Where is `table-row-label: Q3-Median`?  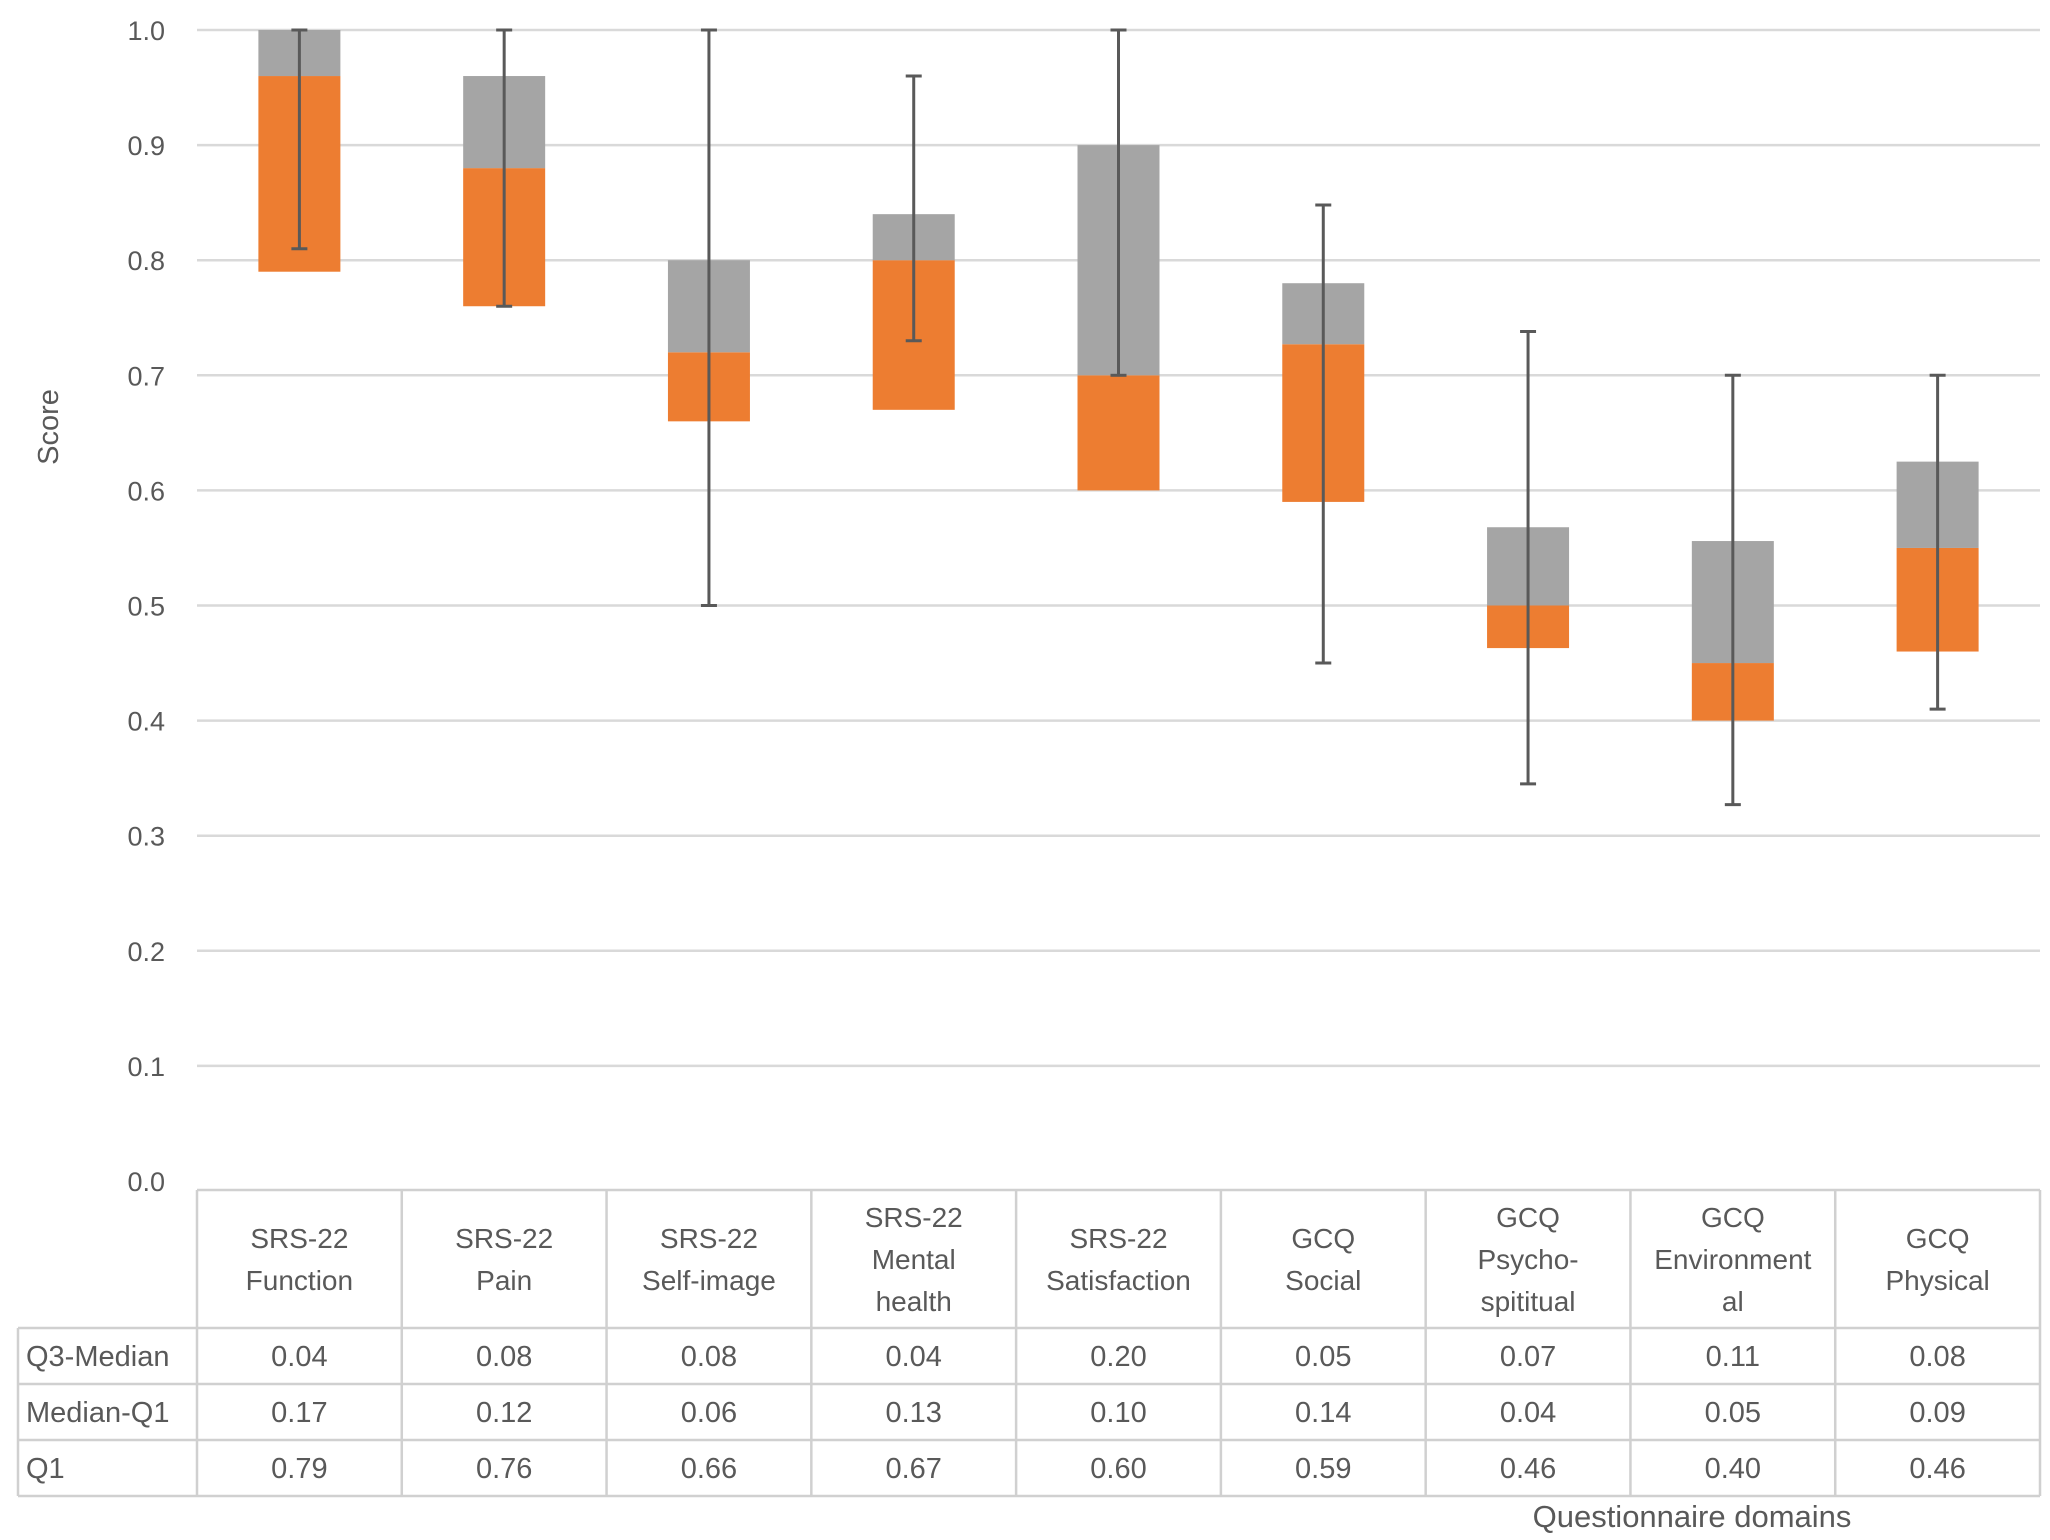
table-row-label: Q3-Median is located at coordinates (97, 1357).